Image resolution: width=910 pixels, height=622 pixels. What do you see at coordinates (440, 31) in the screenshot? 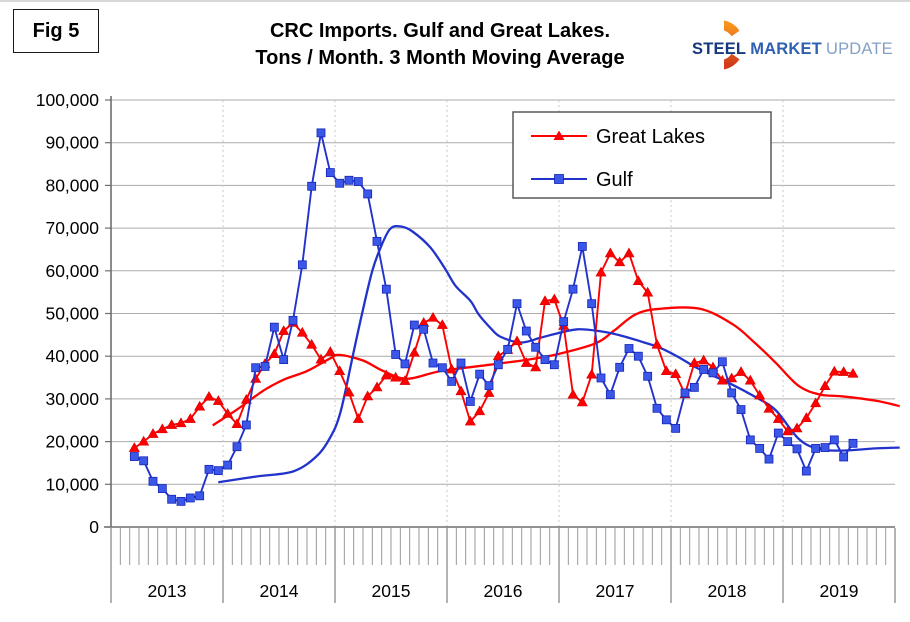
I see `chart-title-line1: CRC Imports. Gulf and Great Lakes.` at bounding box center [440, 31].